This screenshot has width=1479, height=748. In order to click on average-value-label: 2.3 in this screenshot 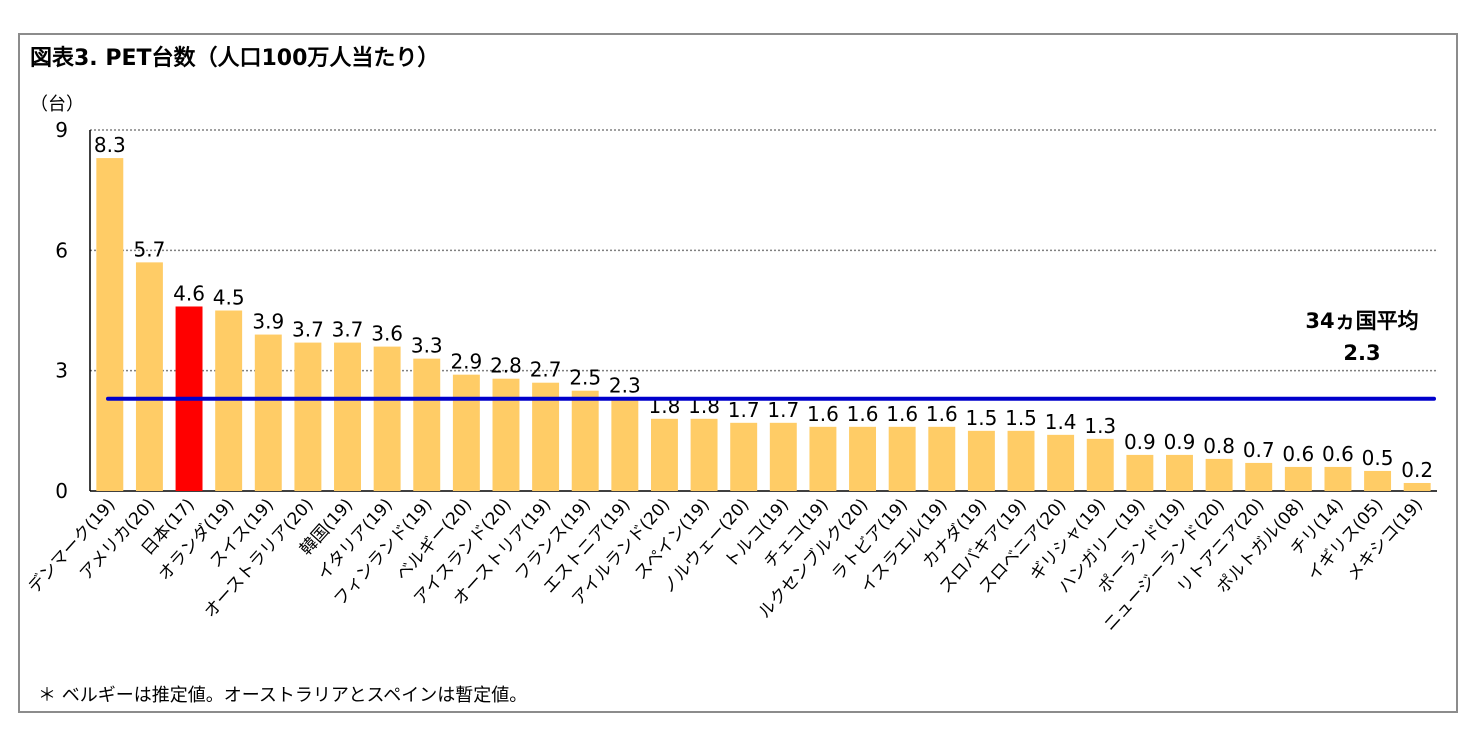, I will do `click(1361, 353)`.